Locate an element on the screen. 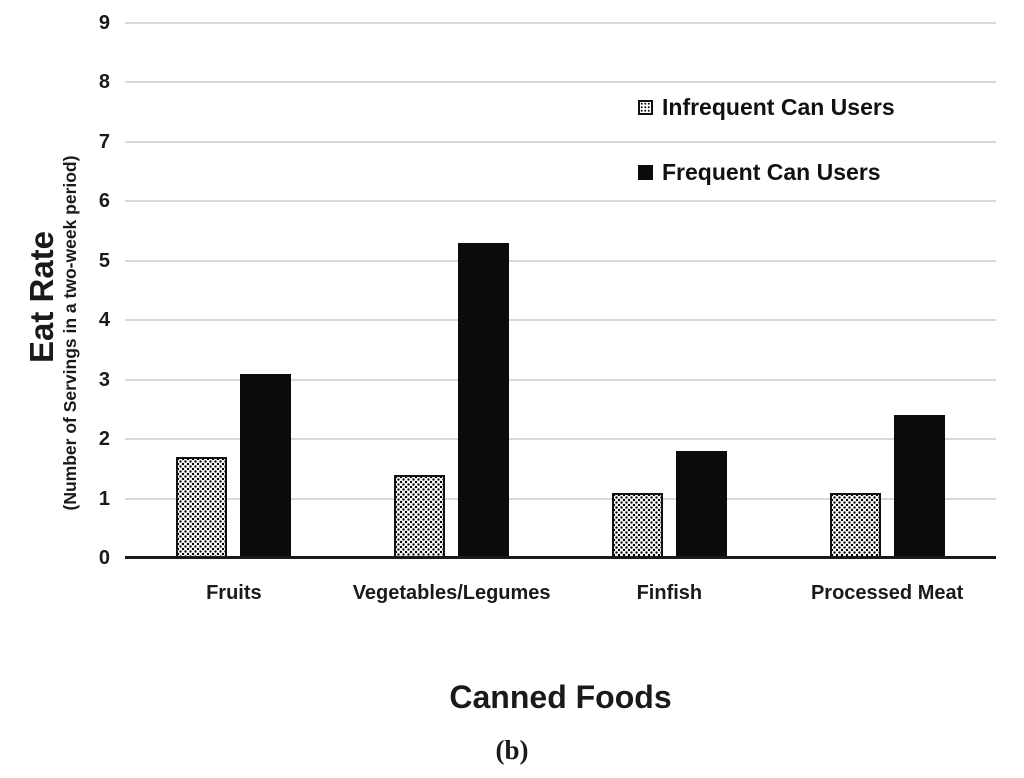  y-tick-label: 1 is located at coordinates (104, 498).